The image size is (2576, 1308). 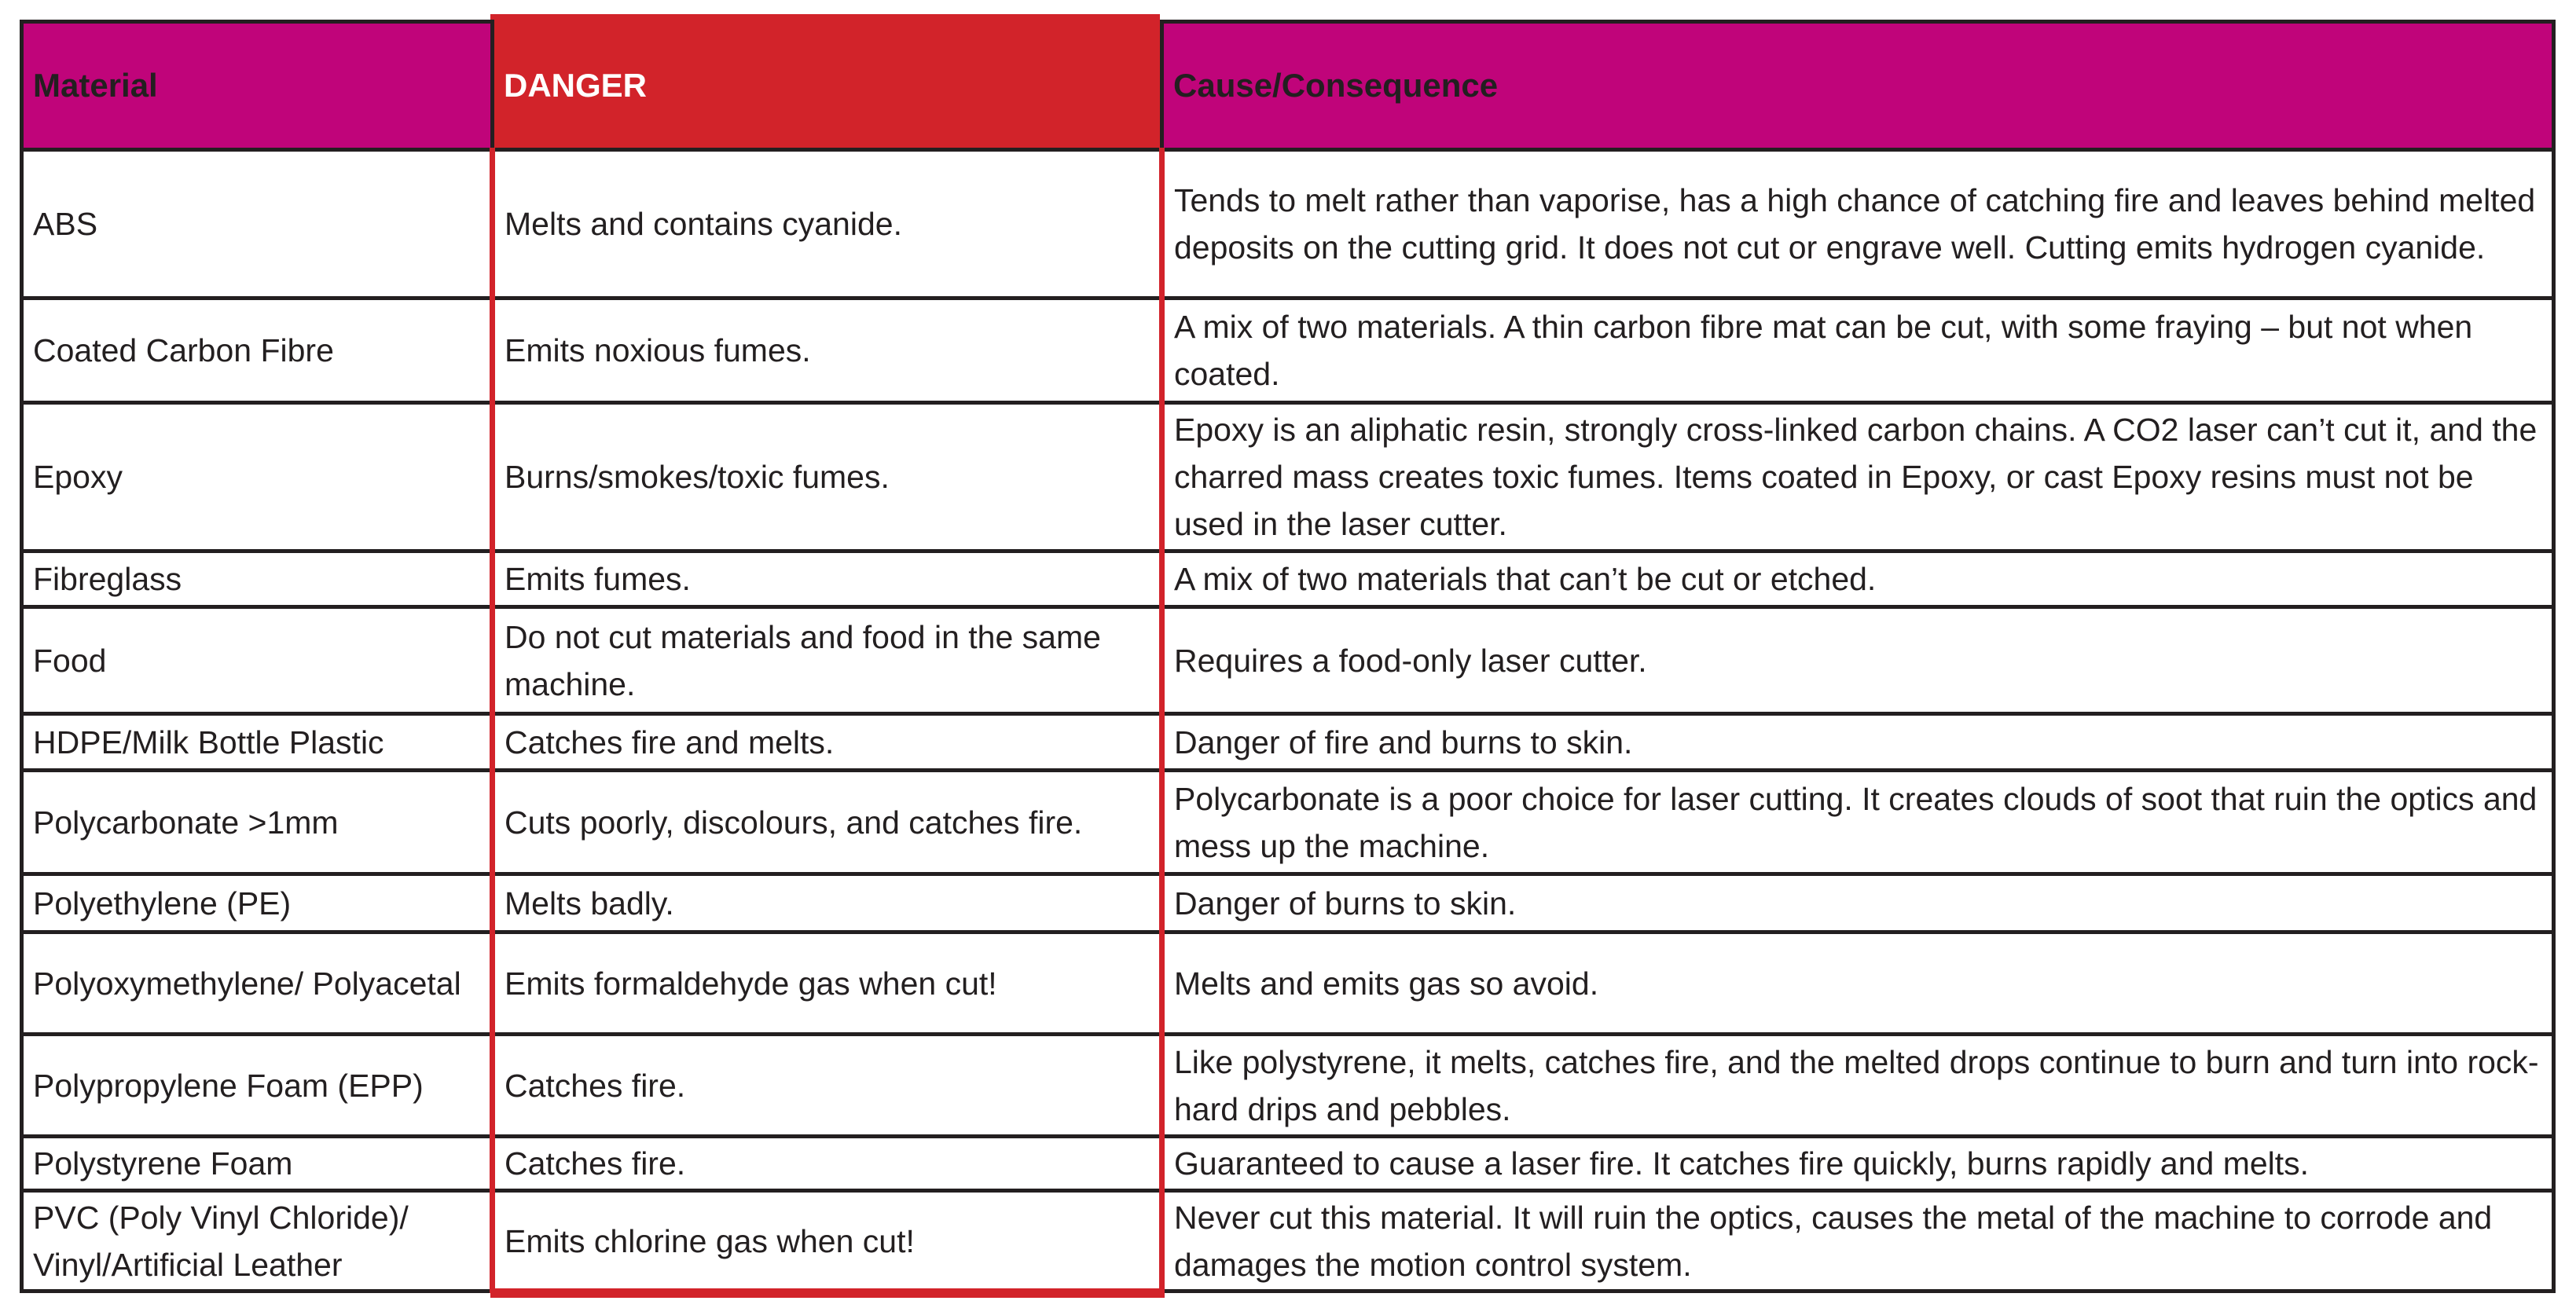 I want to click on header-danger: DANGER, so click(x=827, y=86).